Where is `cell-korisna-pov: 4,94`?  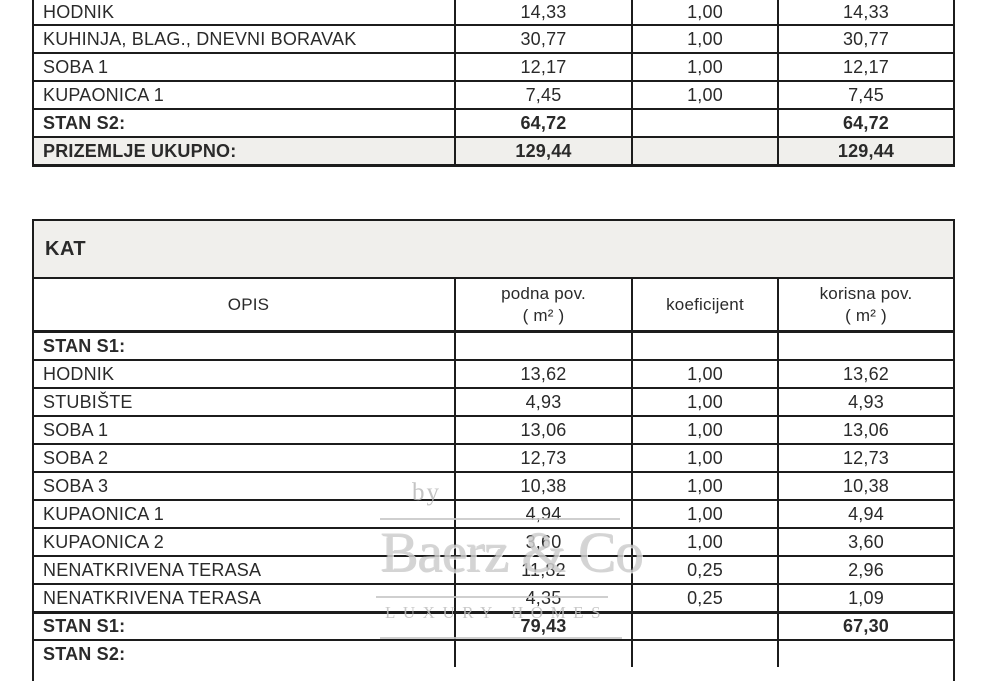 cell-korisna-pov: 4,94 is located at coordinates (865, 514).